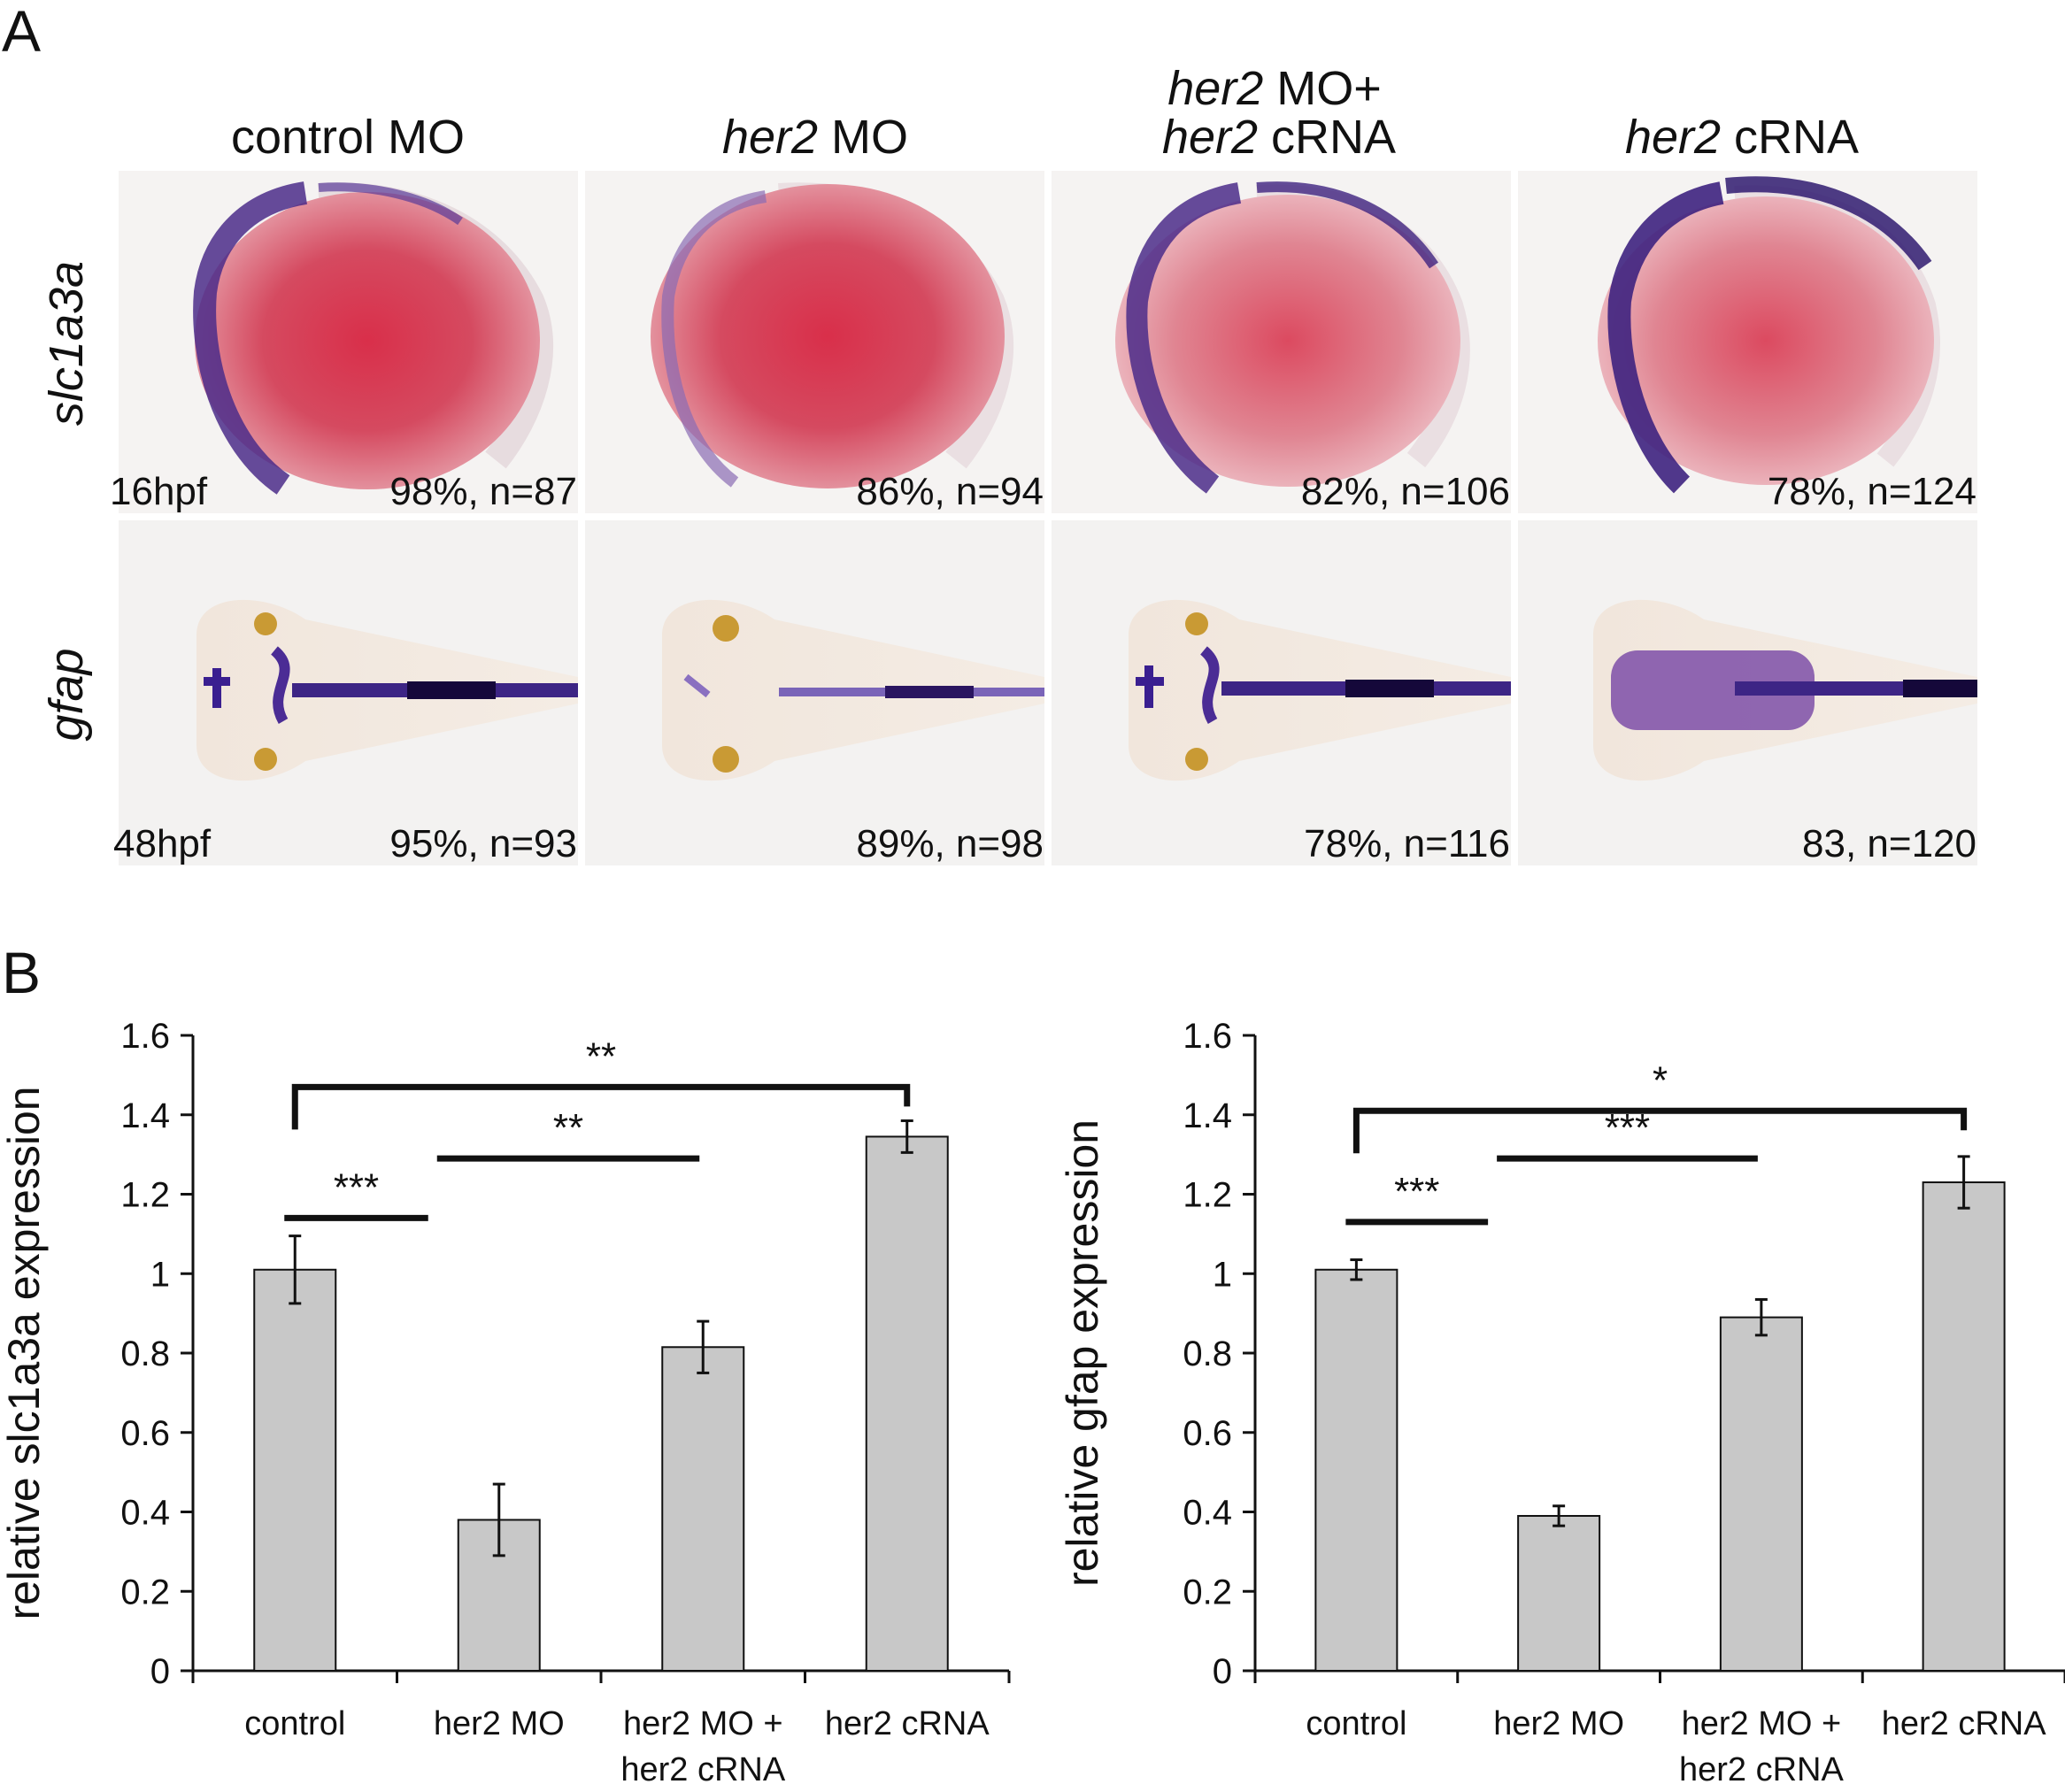  Describe the element at coordinates (163, 843) in the screenshot. I see `stage-label-48hpf: 48hpf` at that location.